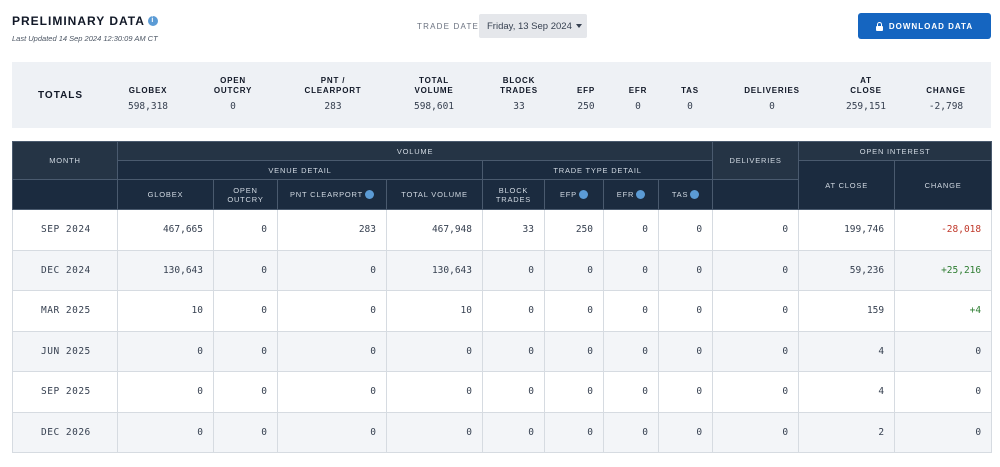  I want to click on totals-open-outcry: OPEN OUTCRY 0, so click(233, 94).